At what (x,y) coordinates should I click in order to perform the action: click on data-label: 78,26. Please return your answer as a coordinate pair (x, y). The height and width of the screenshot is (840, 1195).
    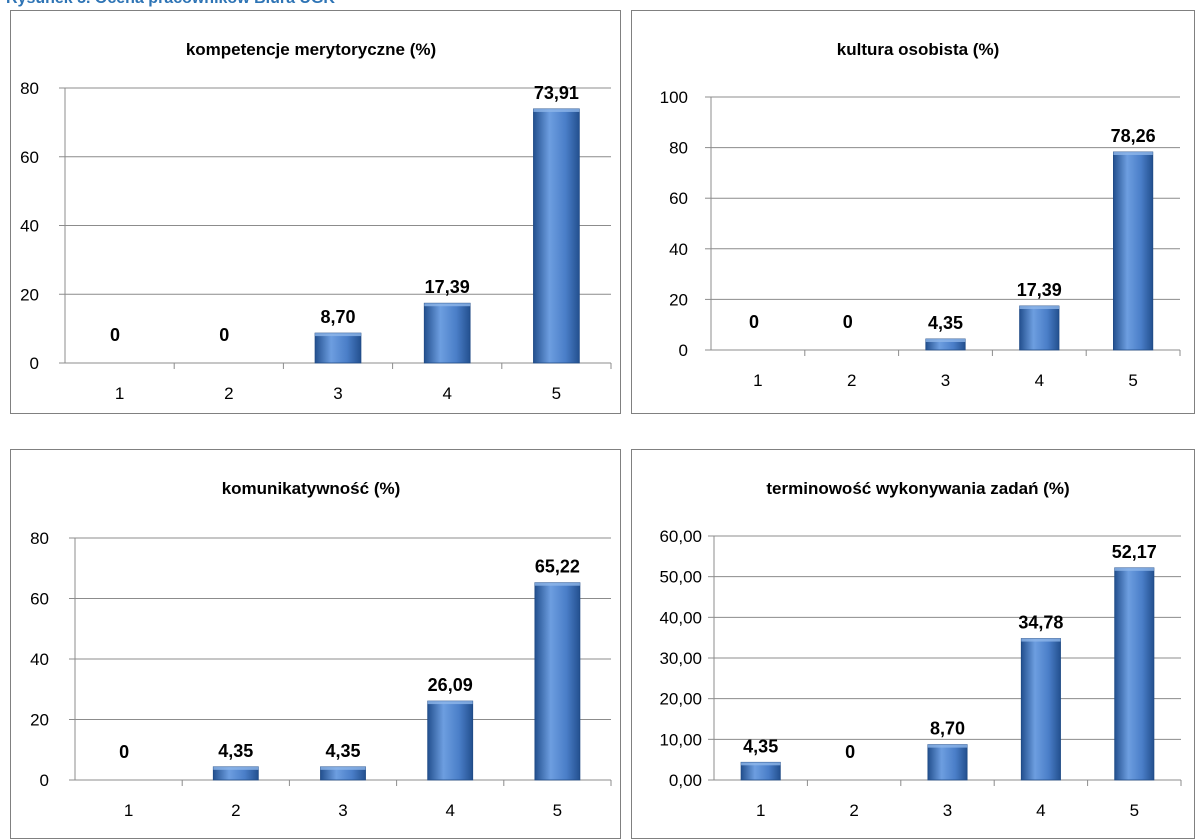
    Looking at the image, I should click on (1133, 136).